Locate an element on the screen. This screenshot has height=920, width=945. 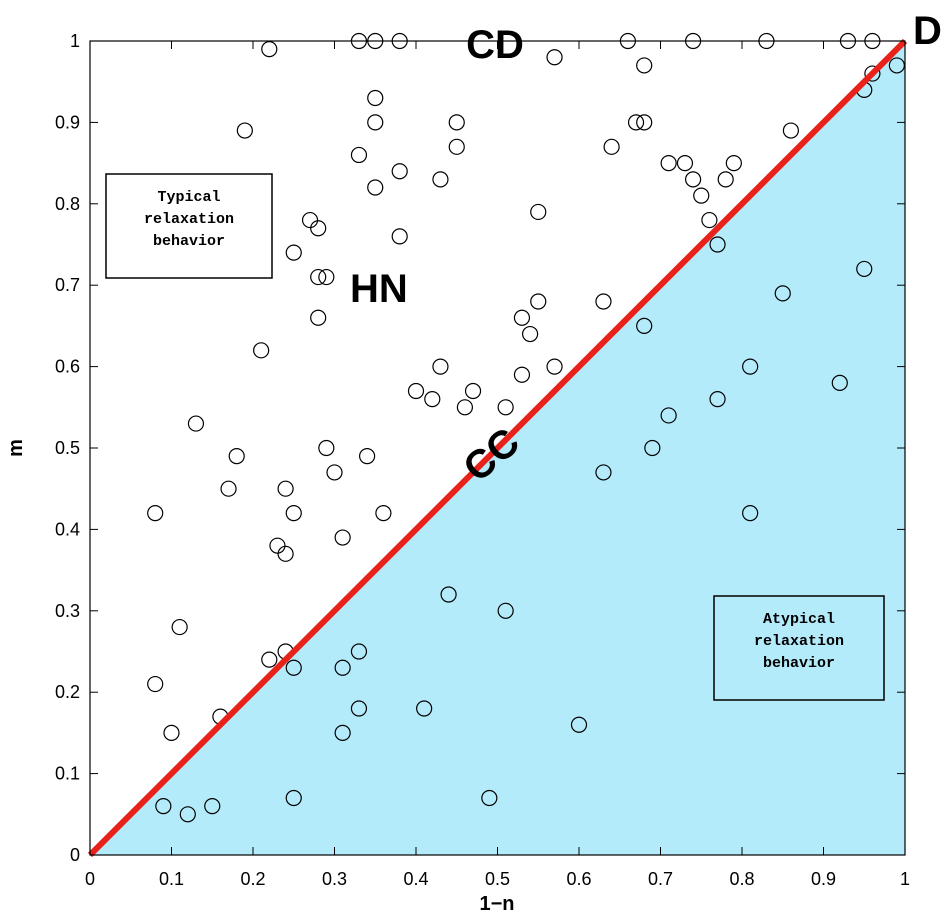
x-tick-label: 0.6 is located at coordinates (578, 879).